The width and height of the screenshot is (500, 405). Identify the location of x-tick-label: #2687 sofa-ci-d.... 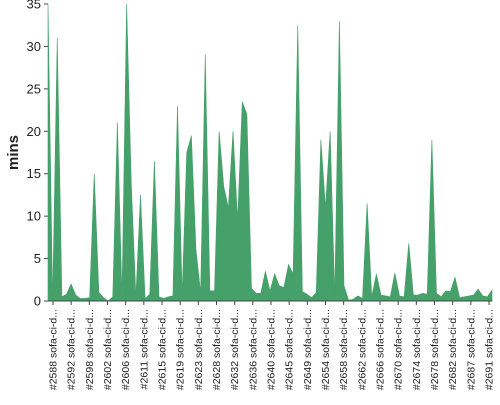
(471, 349).